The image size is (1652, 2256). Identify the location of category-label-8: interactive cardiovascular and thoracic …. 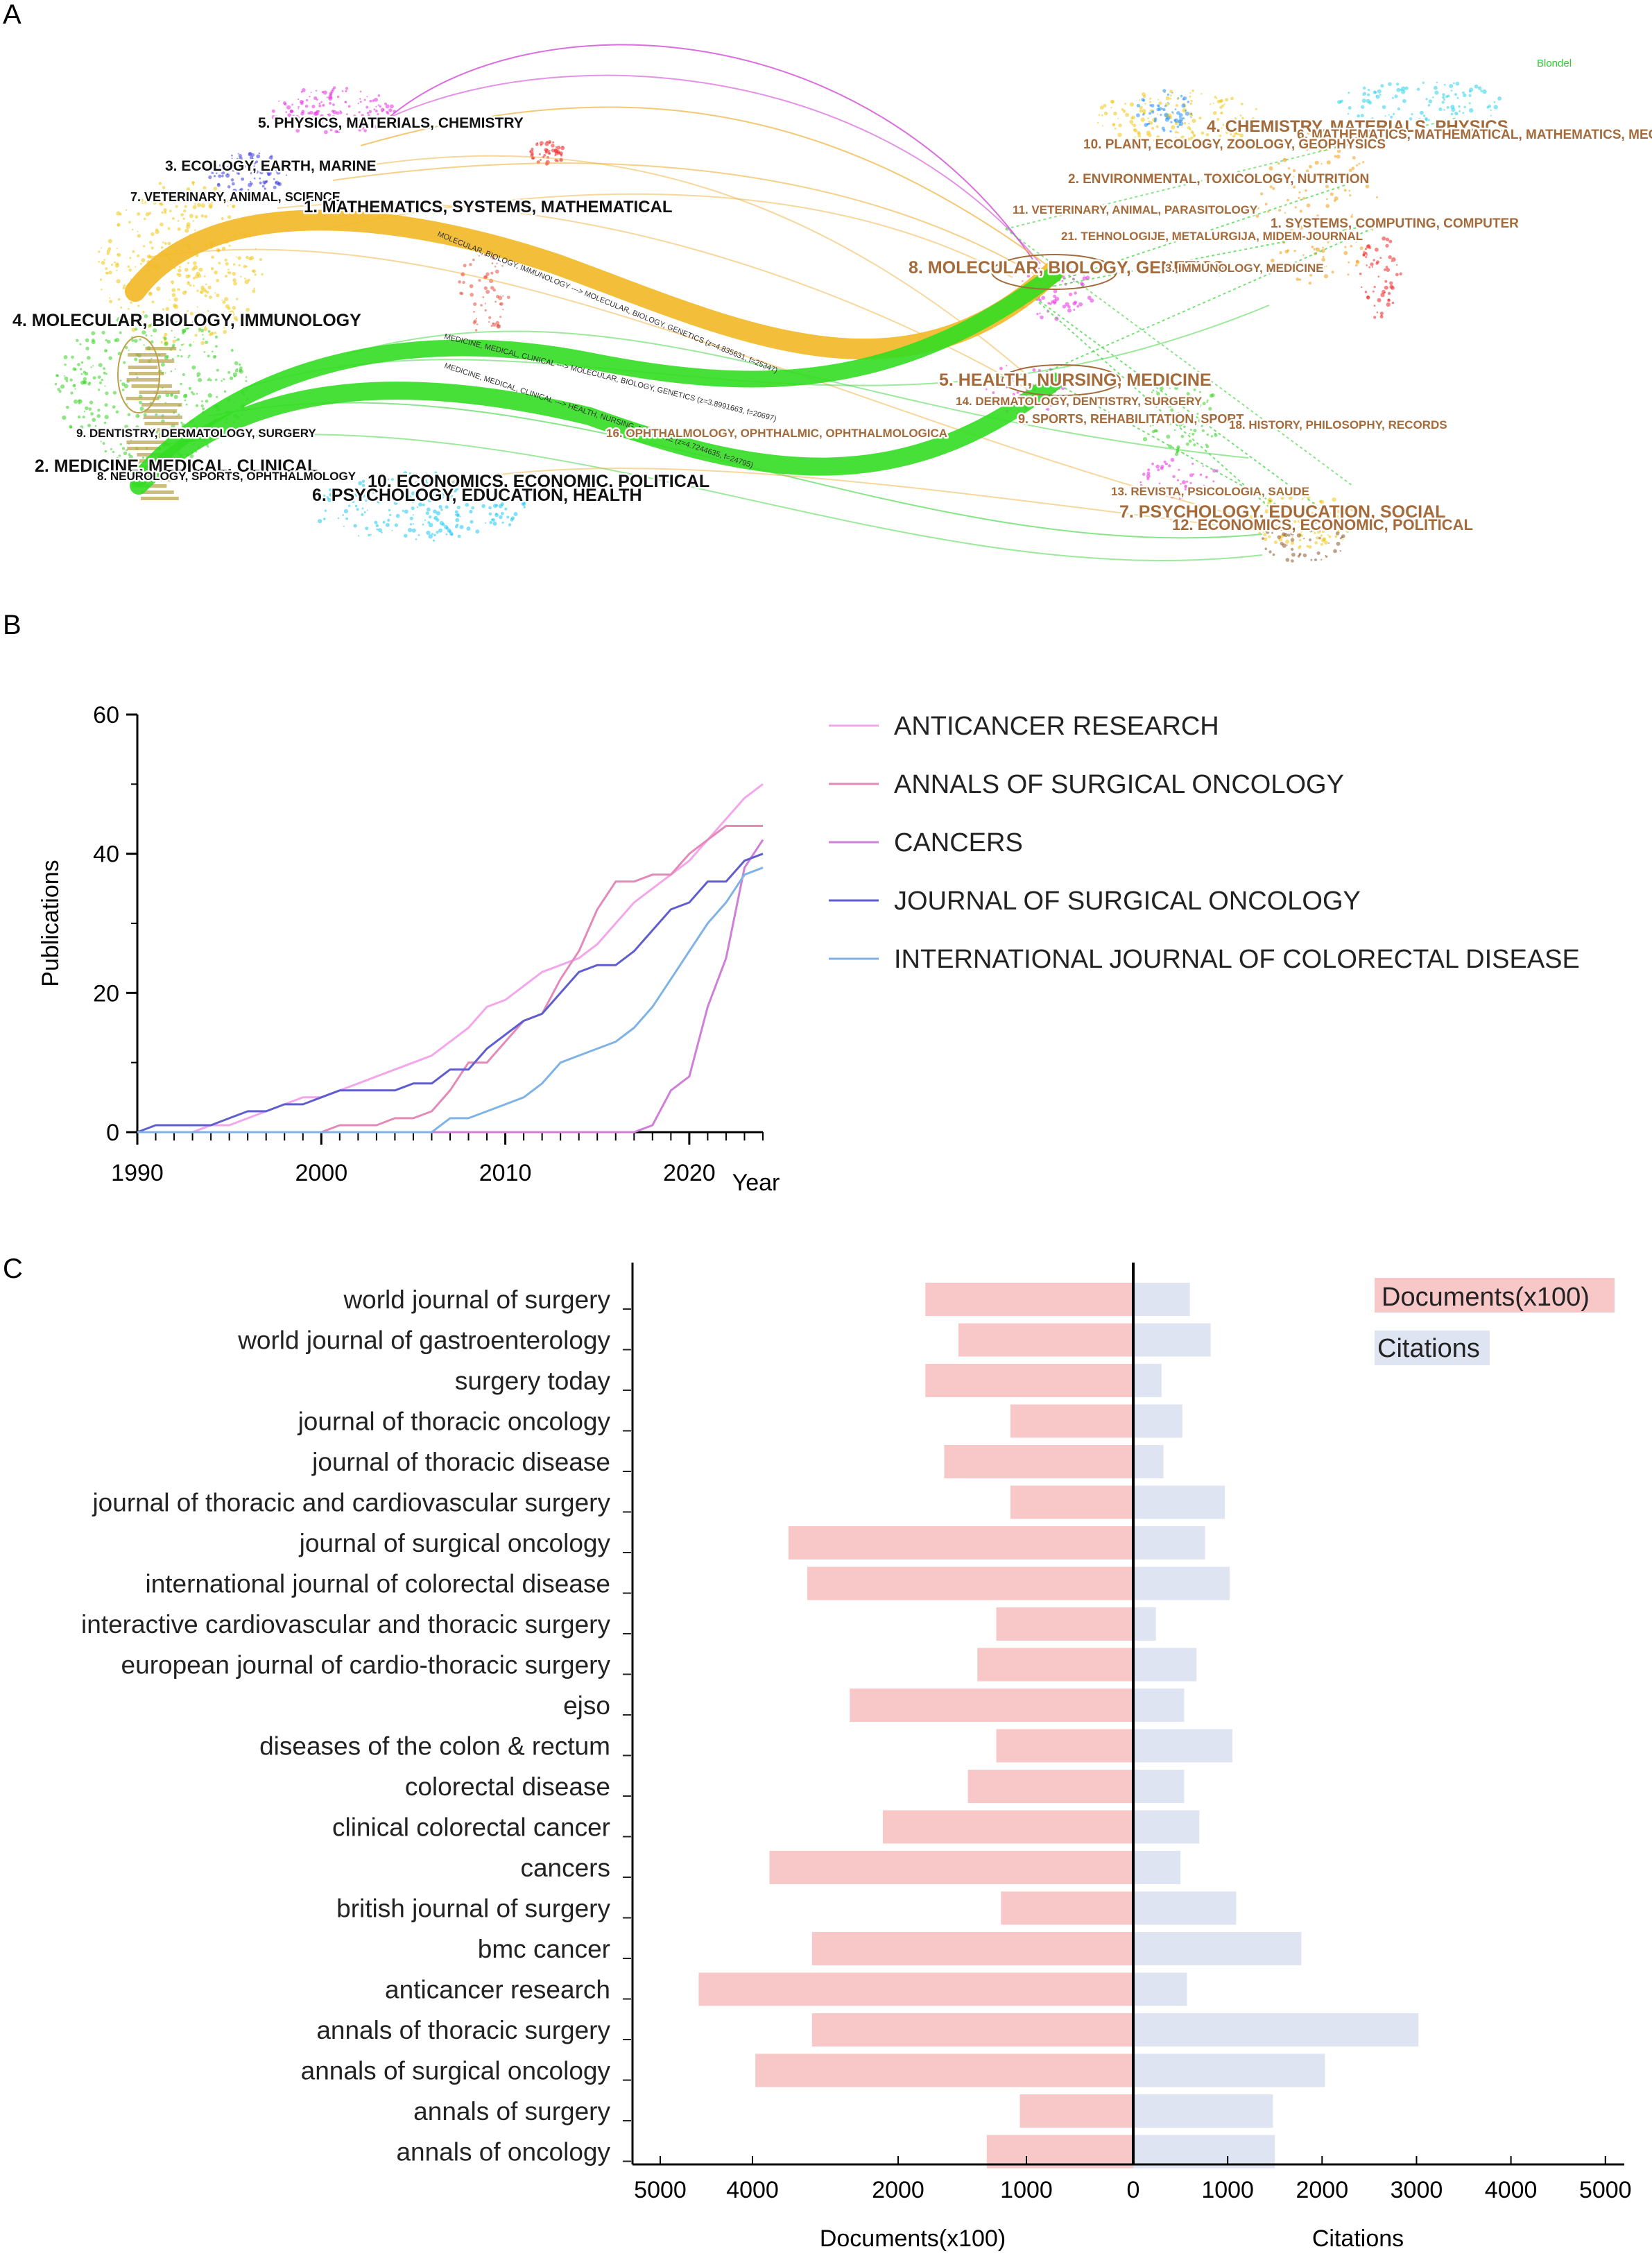
(345, 1624).